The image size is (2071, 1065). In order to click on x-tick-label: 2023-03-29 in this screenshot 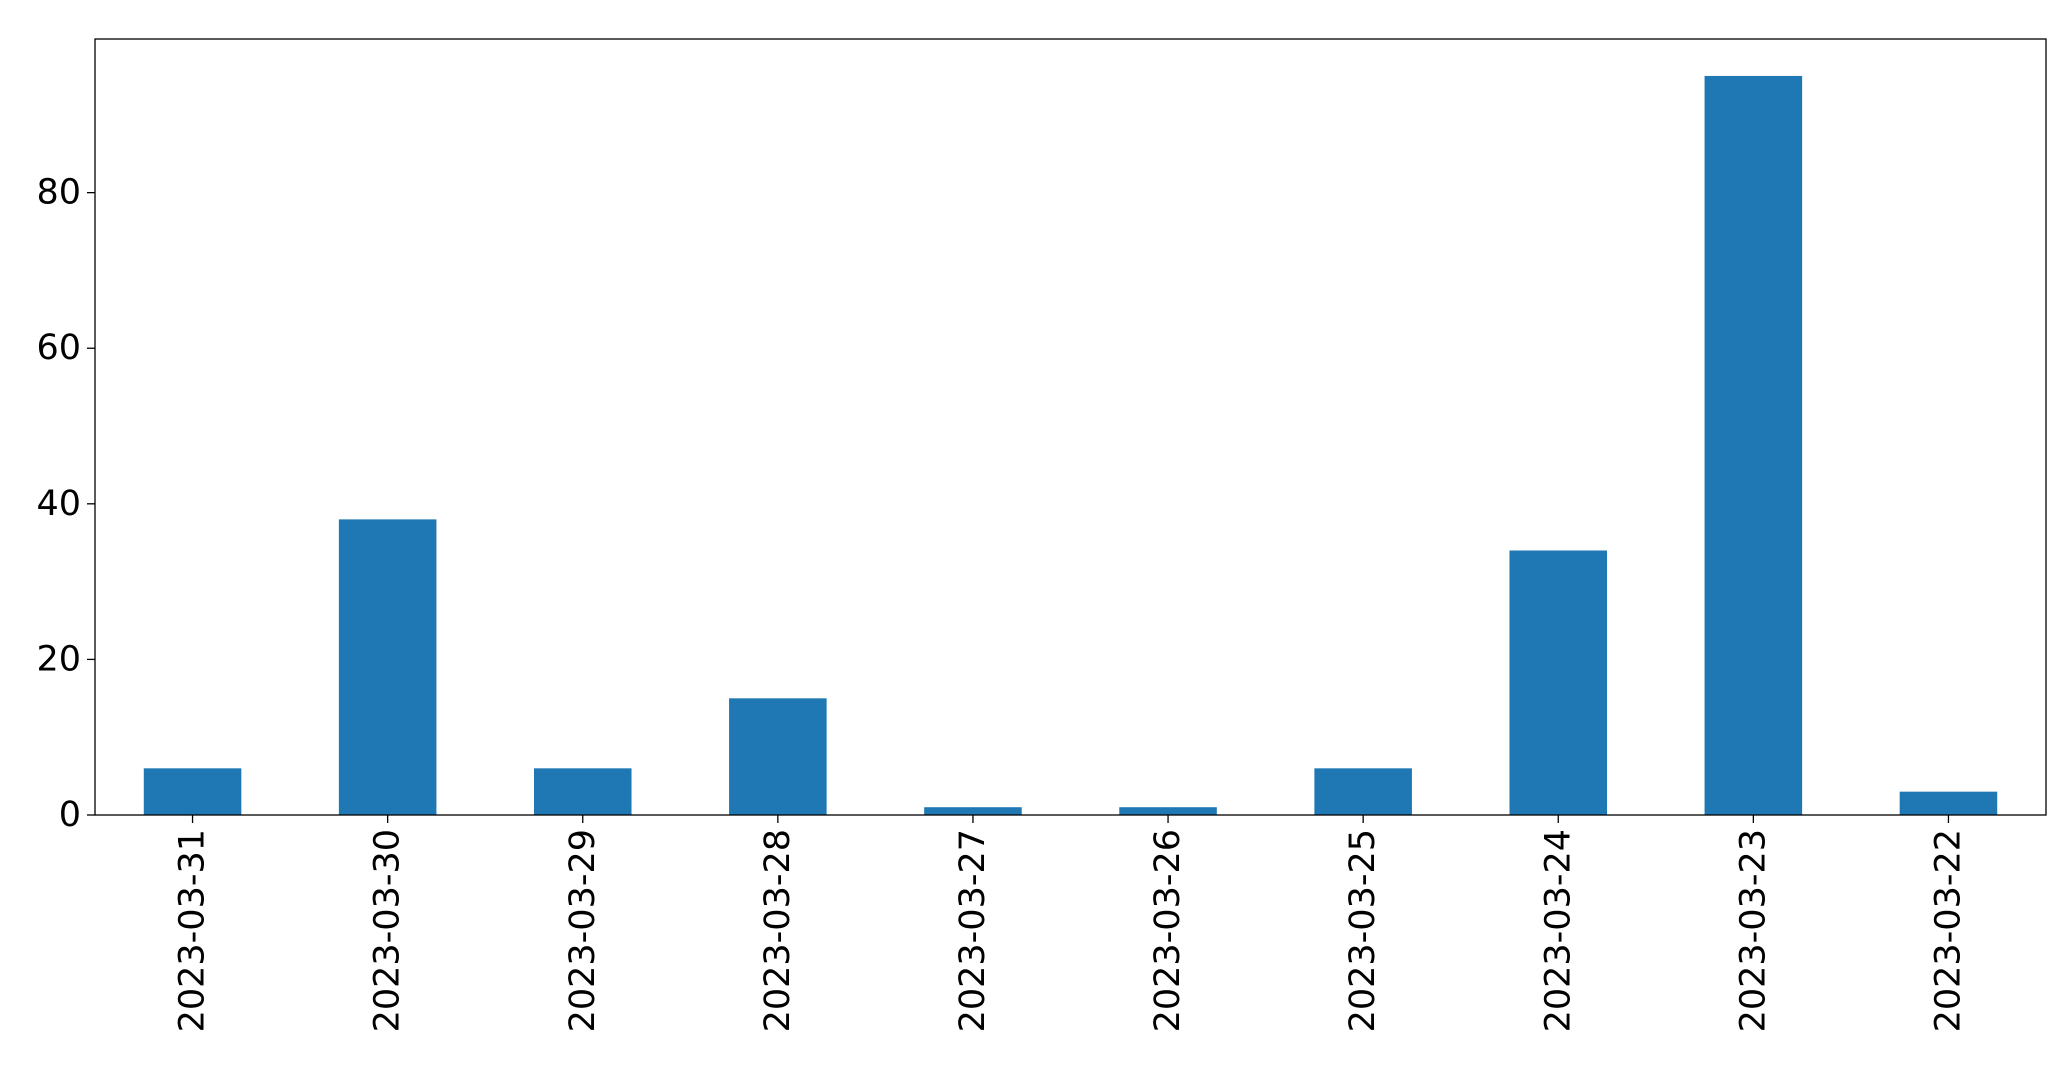, I will do `click(583, 930)`.